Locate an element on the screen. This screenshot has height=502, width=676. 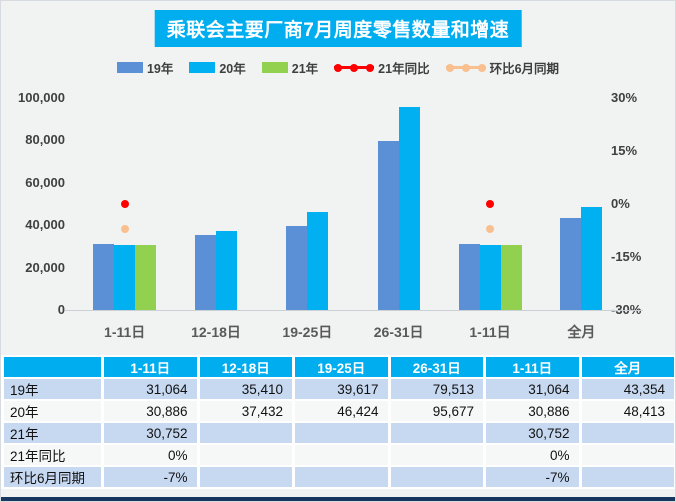
table-header-cell: 12-18日 is located at coordinates (245, 367).